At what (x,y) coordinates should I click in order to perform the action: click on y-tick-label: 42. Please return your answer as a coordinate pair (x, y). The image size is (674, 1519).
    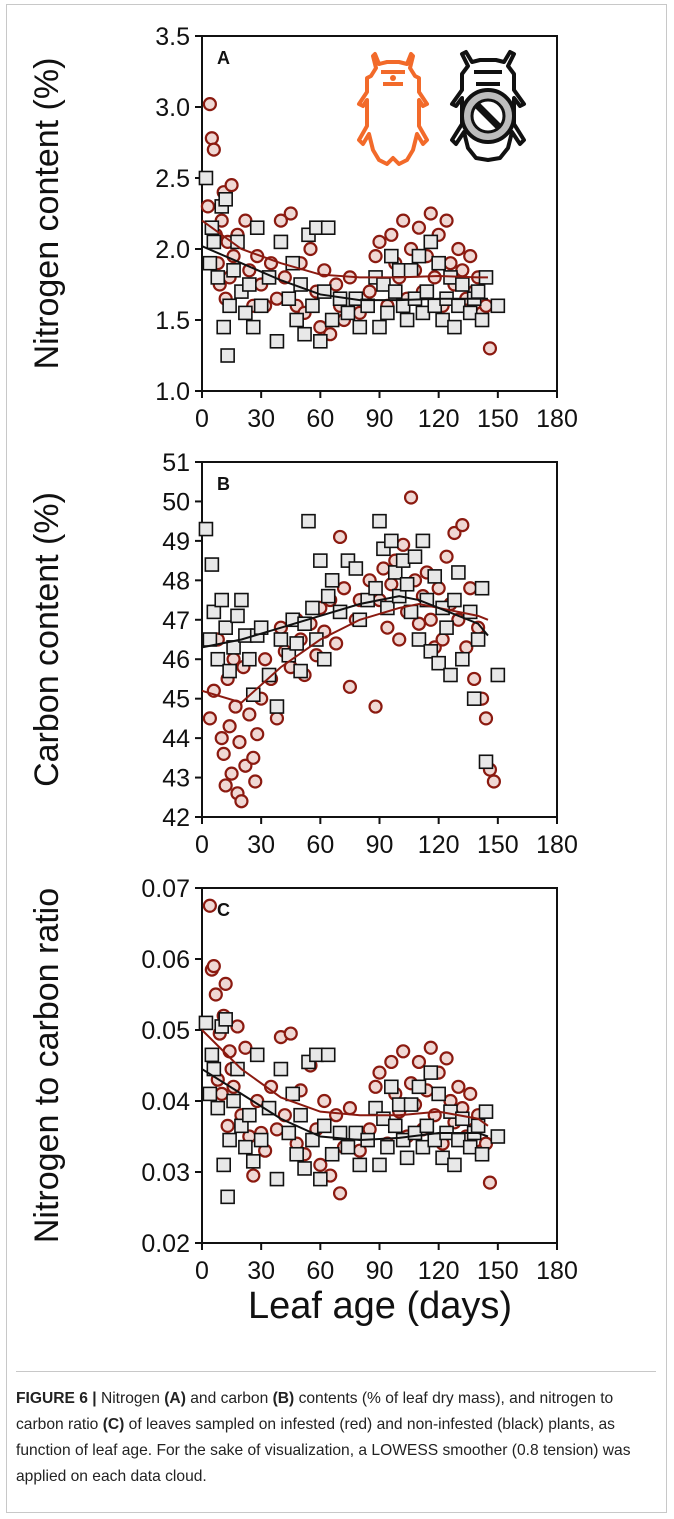
    Looking at the image, I should click on (176, 818).